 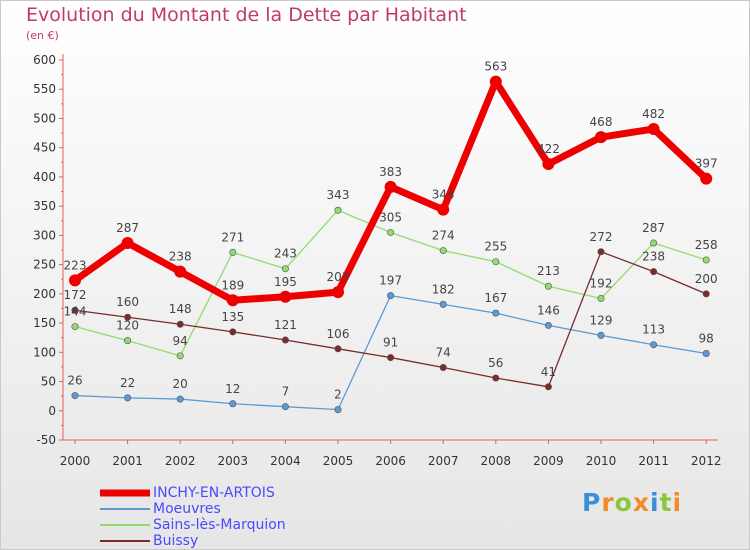 I want to click on data-label: 305, so click(x=390, y=217).